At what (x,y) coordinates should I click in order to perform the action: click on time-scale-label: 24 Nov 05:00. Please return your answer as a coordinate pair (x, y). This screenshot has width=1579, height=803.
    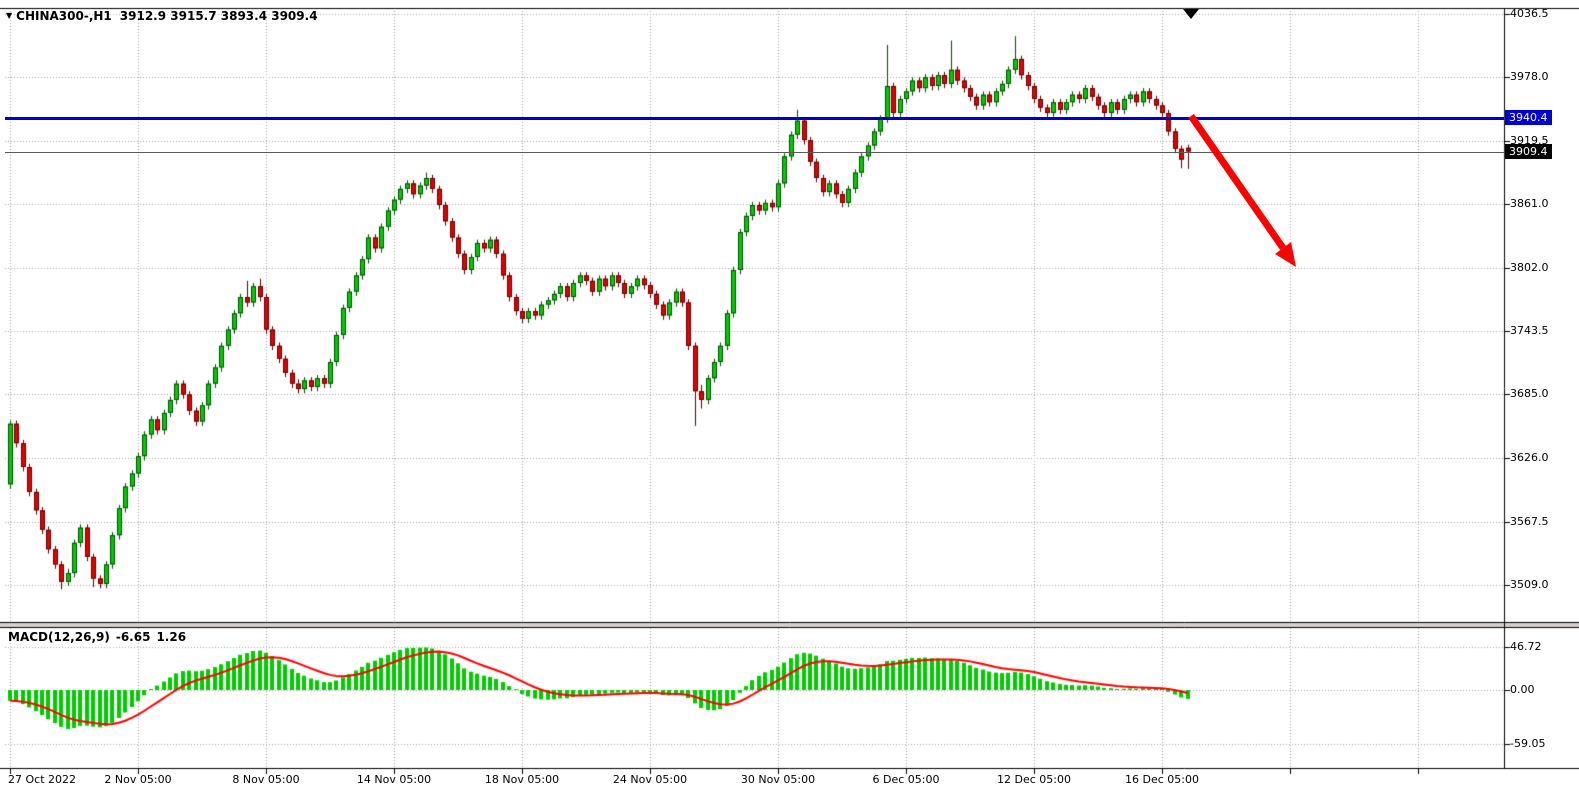
    Looking at the image, I should click on (650, 779).